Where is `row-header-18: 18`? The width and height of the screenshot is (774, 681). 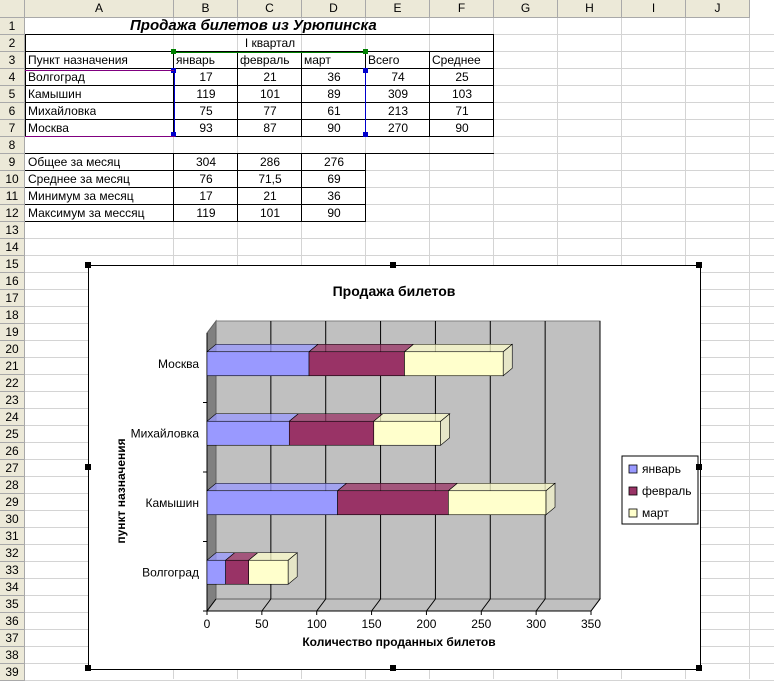
row-header-18: 18 is located at coordinates (12, 315).